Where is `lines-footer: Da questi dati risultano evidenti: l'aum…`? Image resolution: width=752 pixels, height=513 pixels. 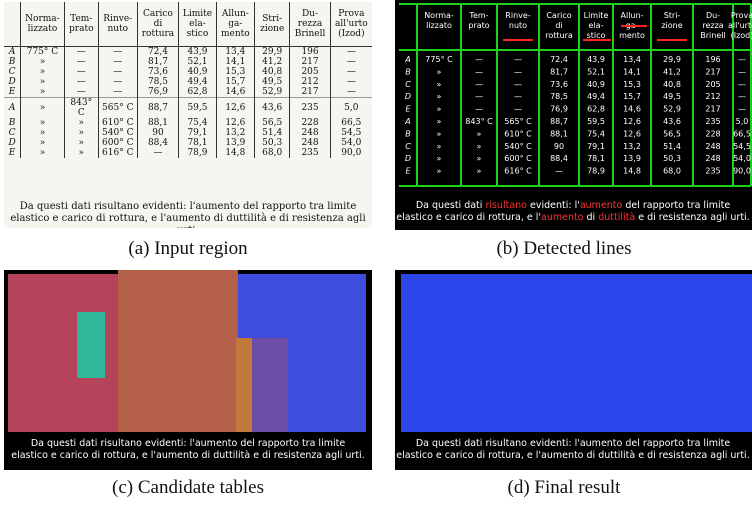
lines-footer: Da questi dati risultano evidenti: l'aum… is located at coordinates (573, 211).